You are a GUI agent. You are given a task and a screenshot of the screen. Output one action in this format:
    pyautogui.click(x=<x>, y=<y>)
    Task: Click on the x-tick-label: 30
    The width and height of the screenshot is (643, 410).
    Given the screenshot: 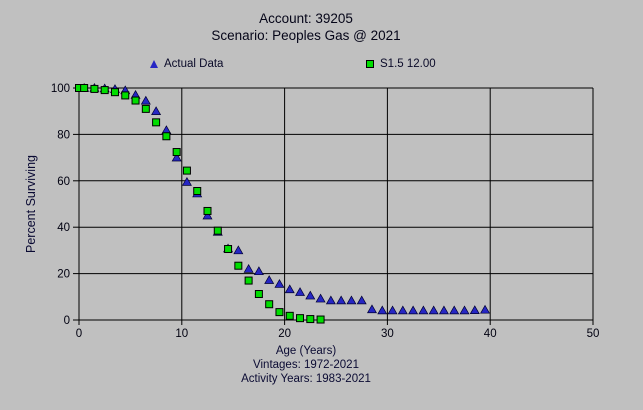 What is the action you would take?
    pyautogui.click(x=387, y=334)
    